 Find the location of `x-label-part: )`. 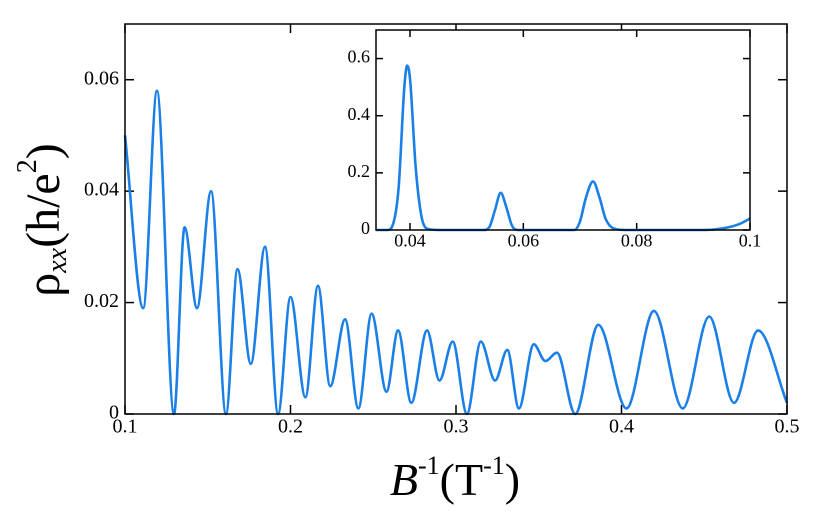

x-label-part: ) is located at coordinates (512, 479).